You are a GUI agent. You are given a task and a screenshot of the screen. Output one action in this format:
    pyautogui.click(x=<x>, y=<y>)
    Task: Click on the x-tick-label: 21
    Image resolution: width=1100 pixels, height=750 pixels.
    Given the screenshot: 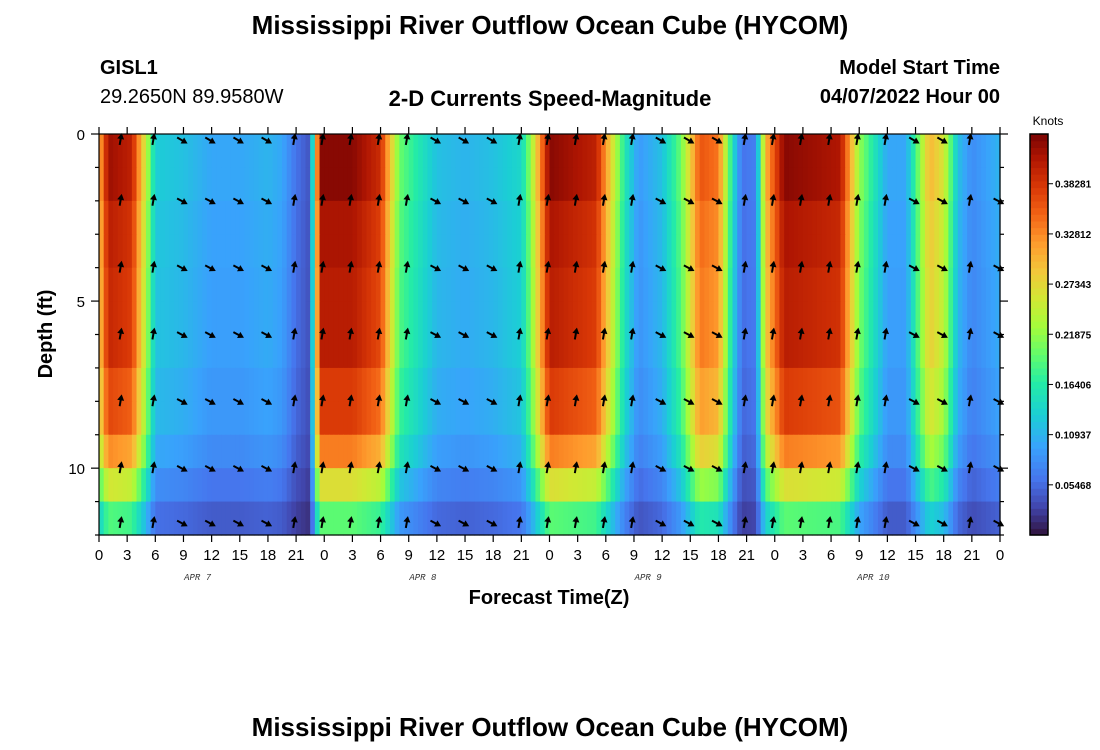 What is the action you would take?
    pyautogui.click(x=746, y=555)
    